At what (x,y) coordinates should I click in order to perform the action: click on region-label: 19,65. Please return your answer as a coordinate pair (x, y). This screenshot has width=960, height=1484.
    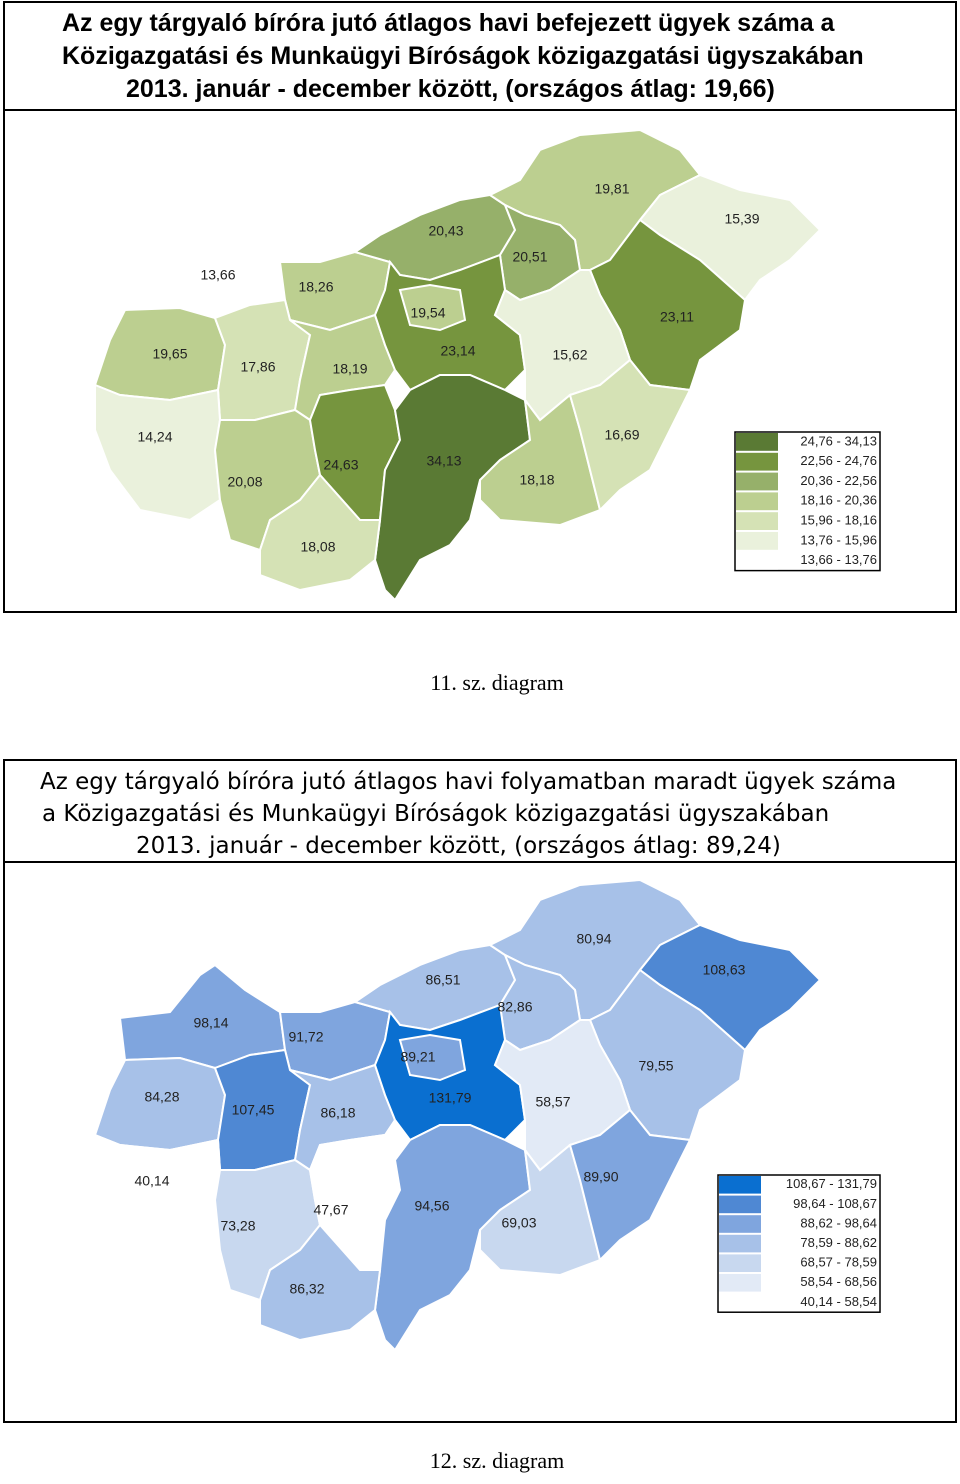
    Looking at the image, I should click on (169, 354).